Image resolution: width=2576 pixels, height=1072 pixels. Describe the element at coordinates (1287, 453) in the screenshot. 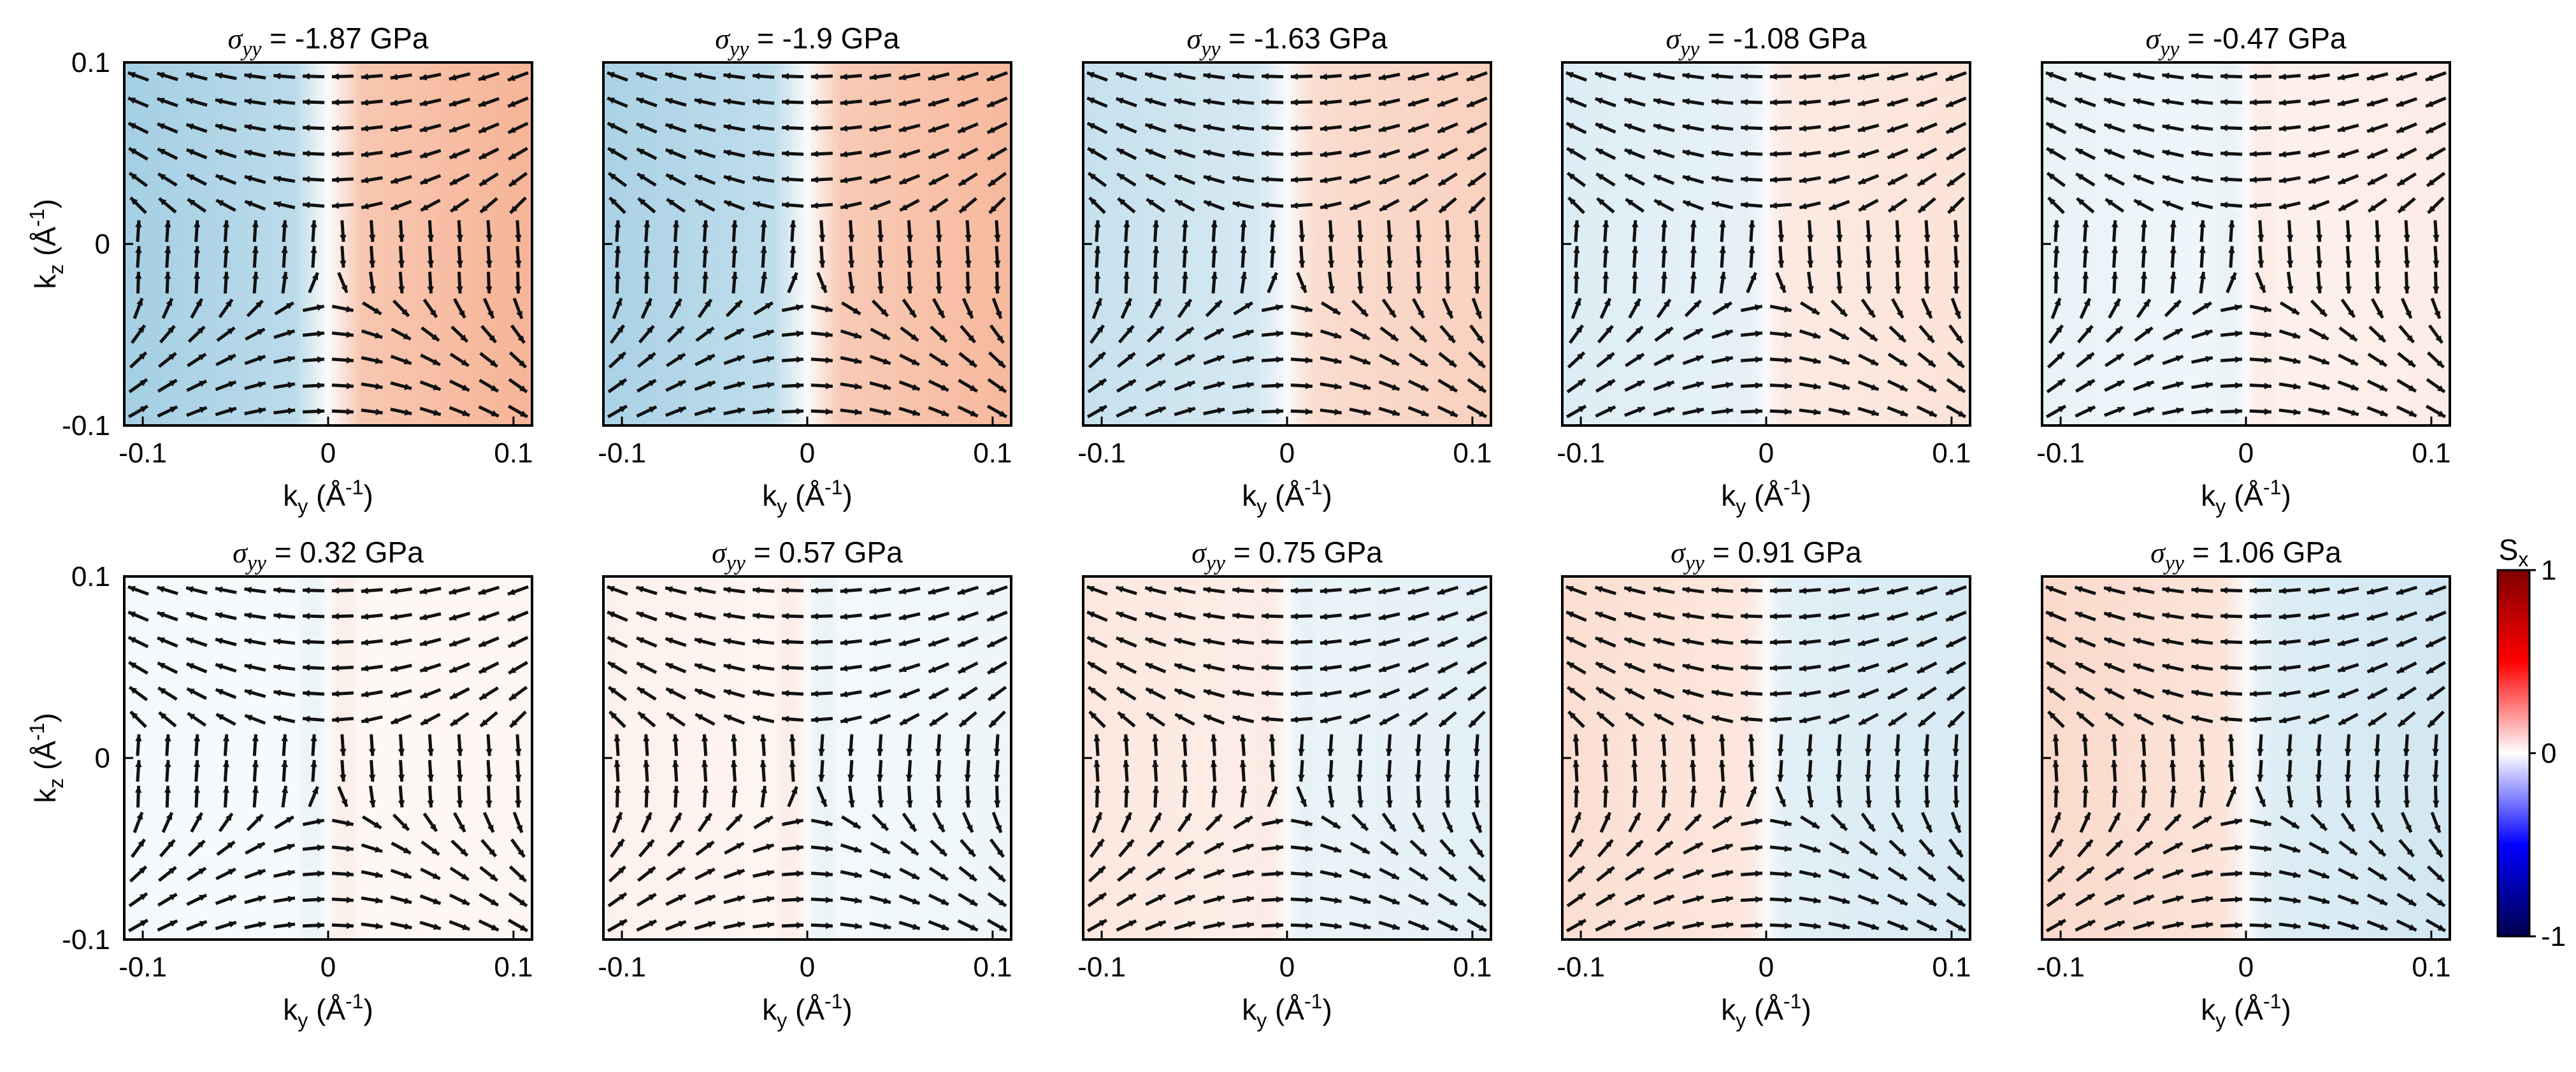

I see `x-tick-label: 0` at that location.